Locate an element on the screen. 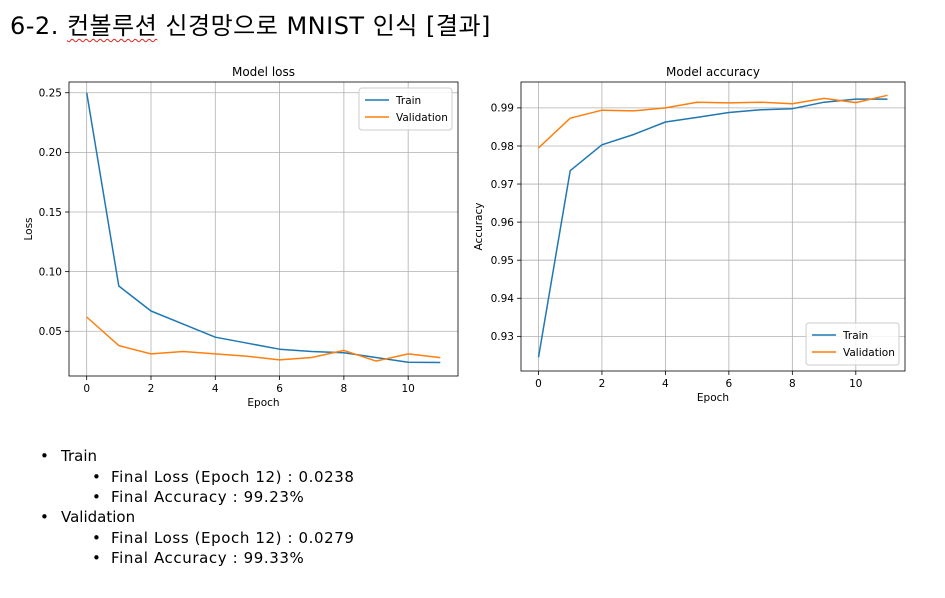 The image size is (945, 598). y-tick-label: 0.15 is located at coordinates (50, 213).